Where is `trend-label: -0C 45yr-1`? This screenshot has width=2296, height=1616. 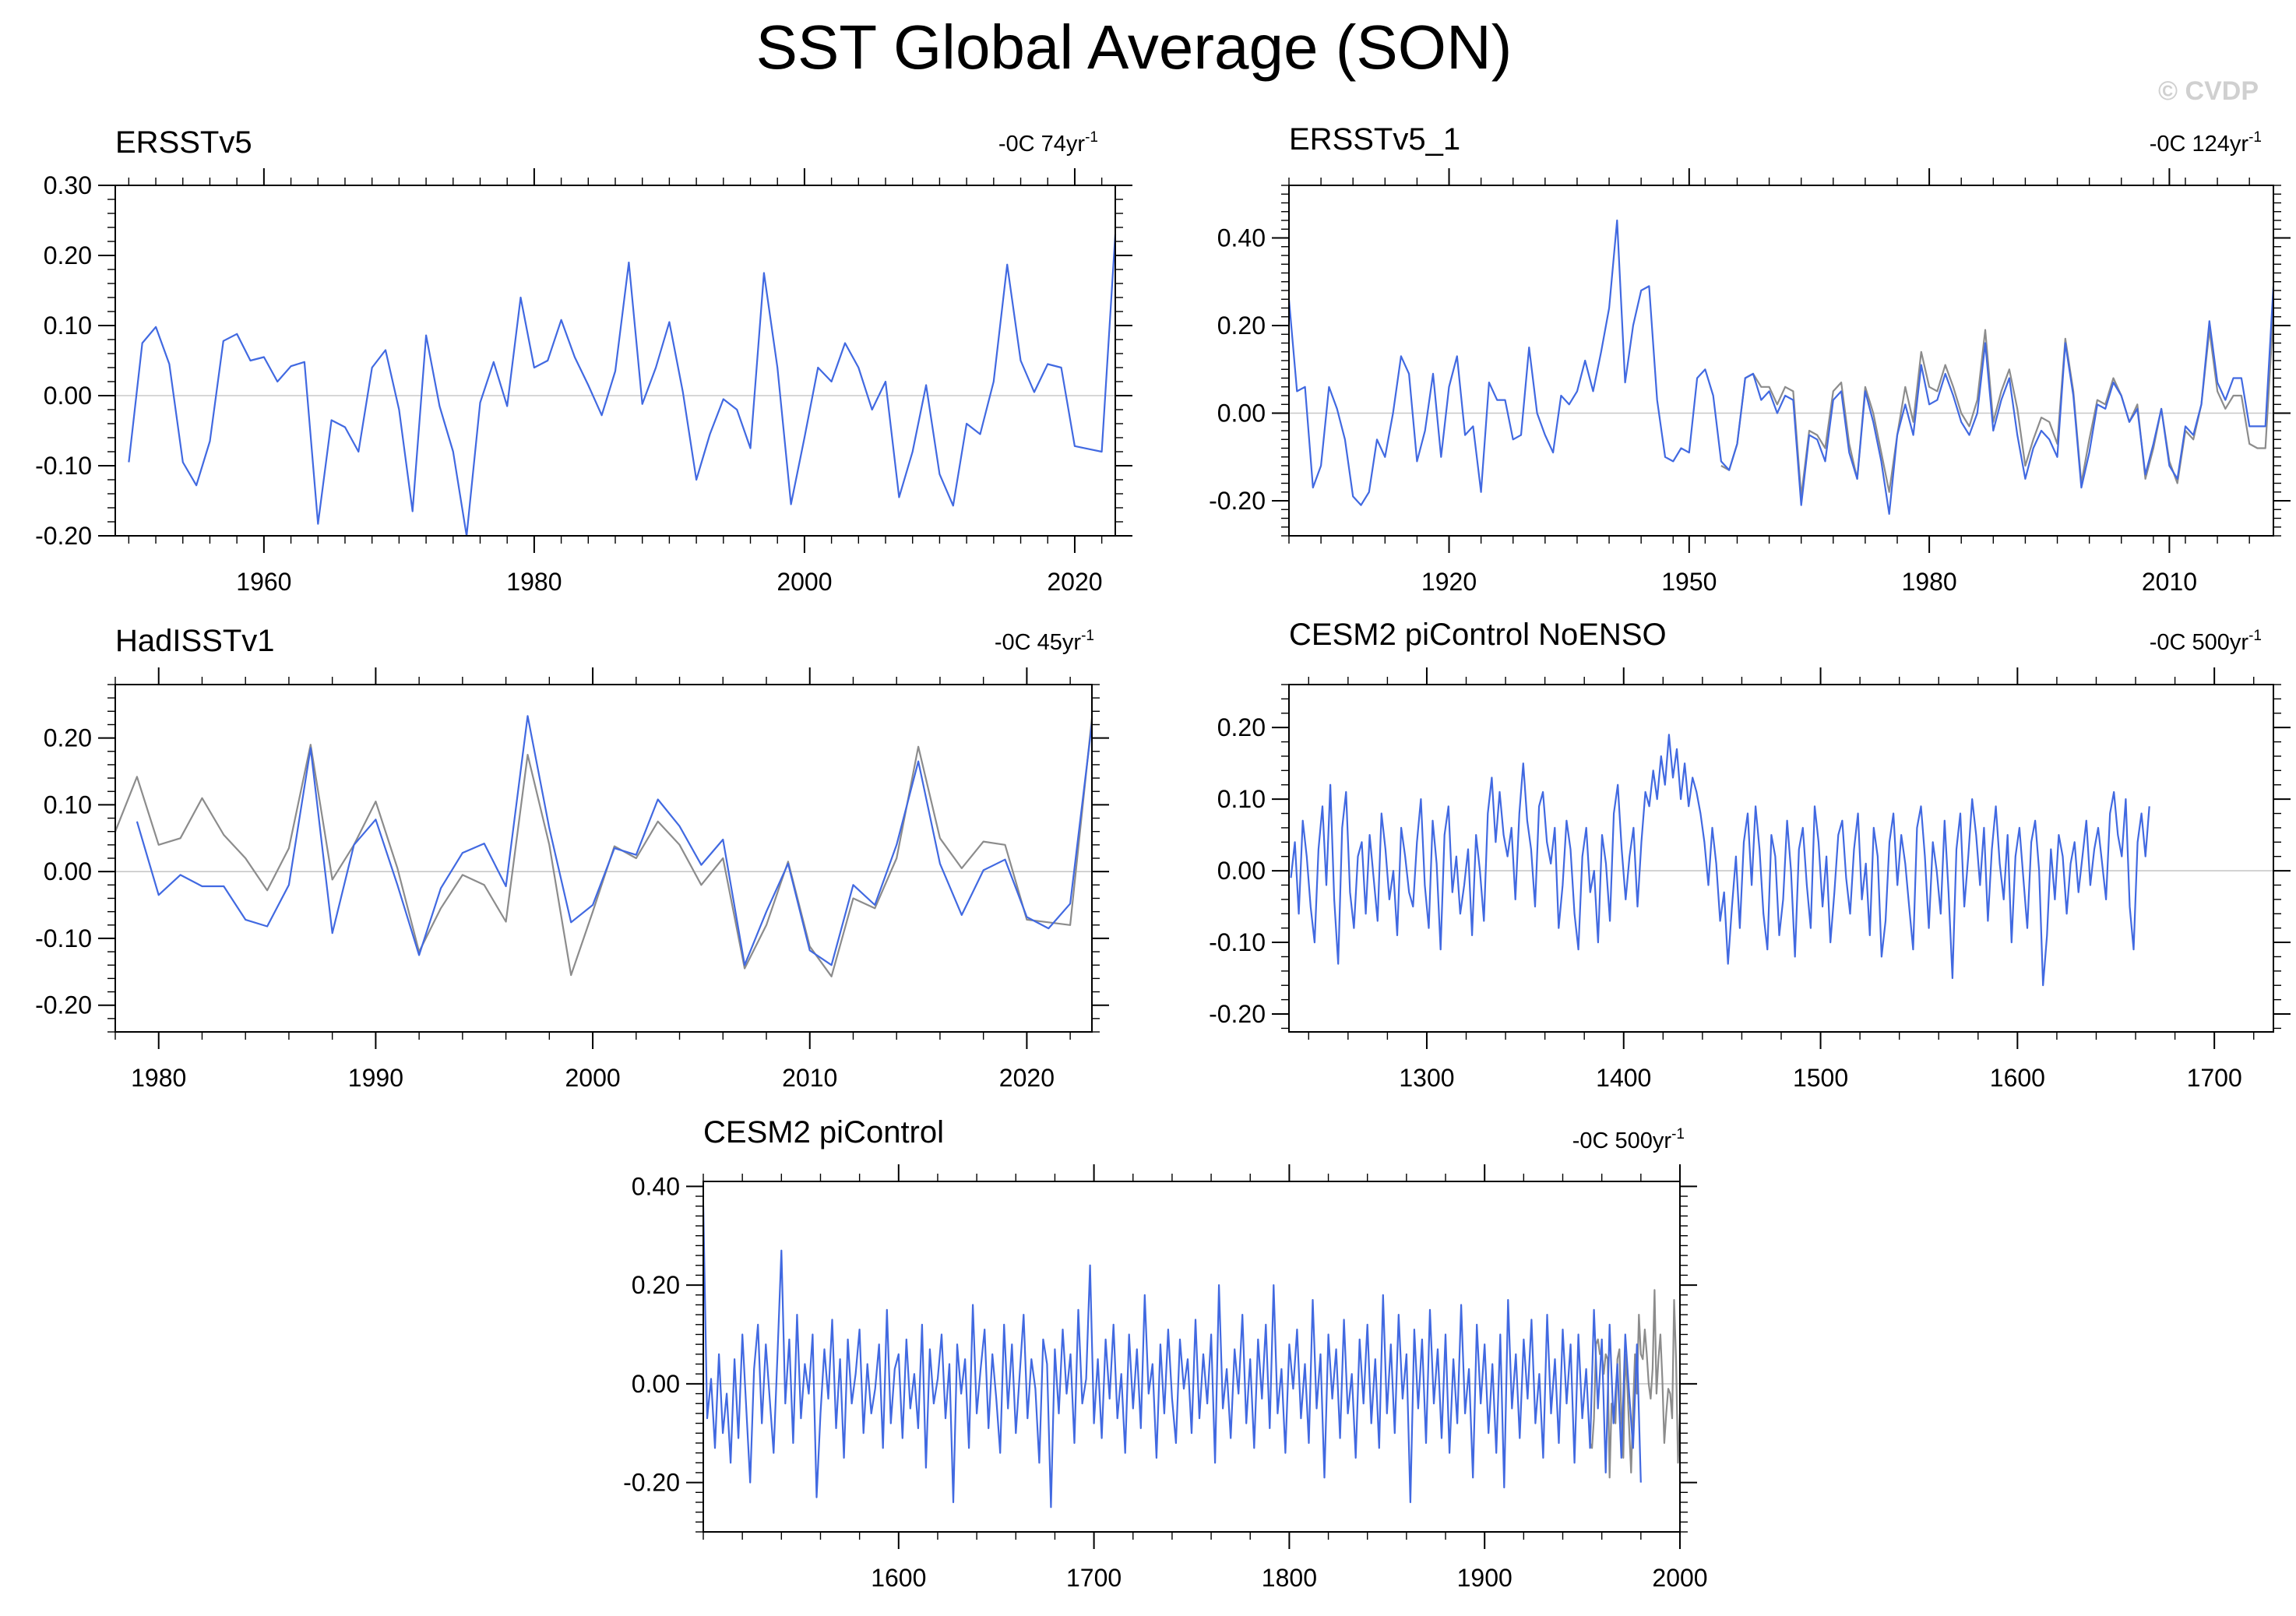 trend-label: -0C 45yr-1 is located at coordinates (1044, 641).